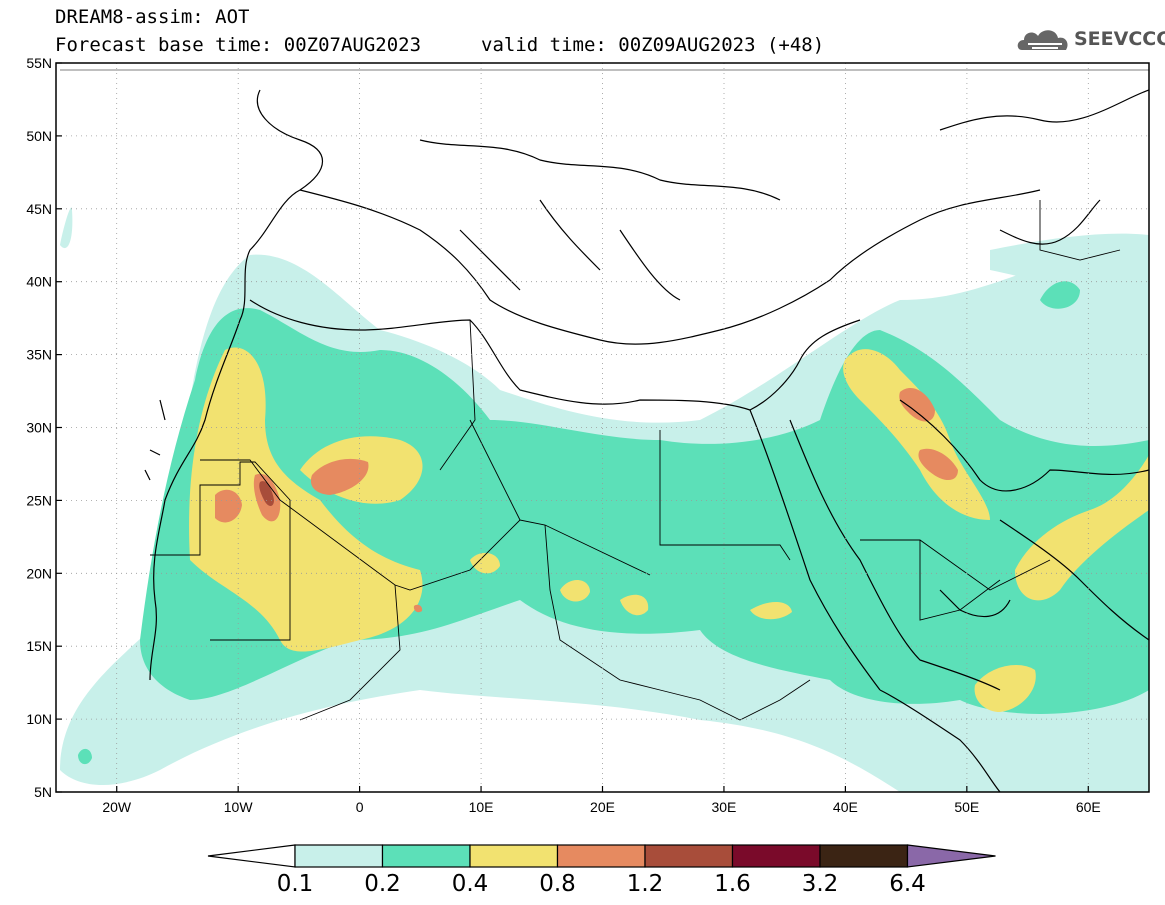 The width and height of the screenshot is (1165, 905). I want to click on lat-tick-label: 30N, so click(39, 428).